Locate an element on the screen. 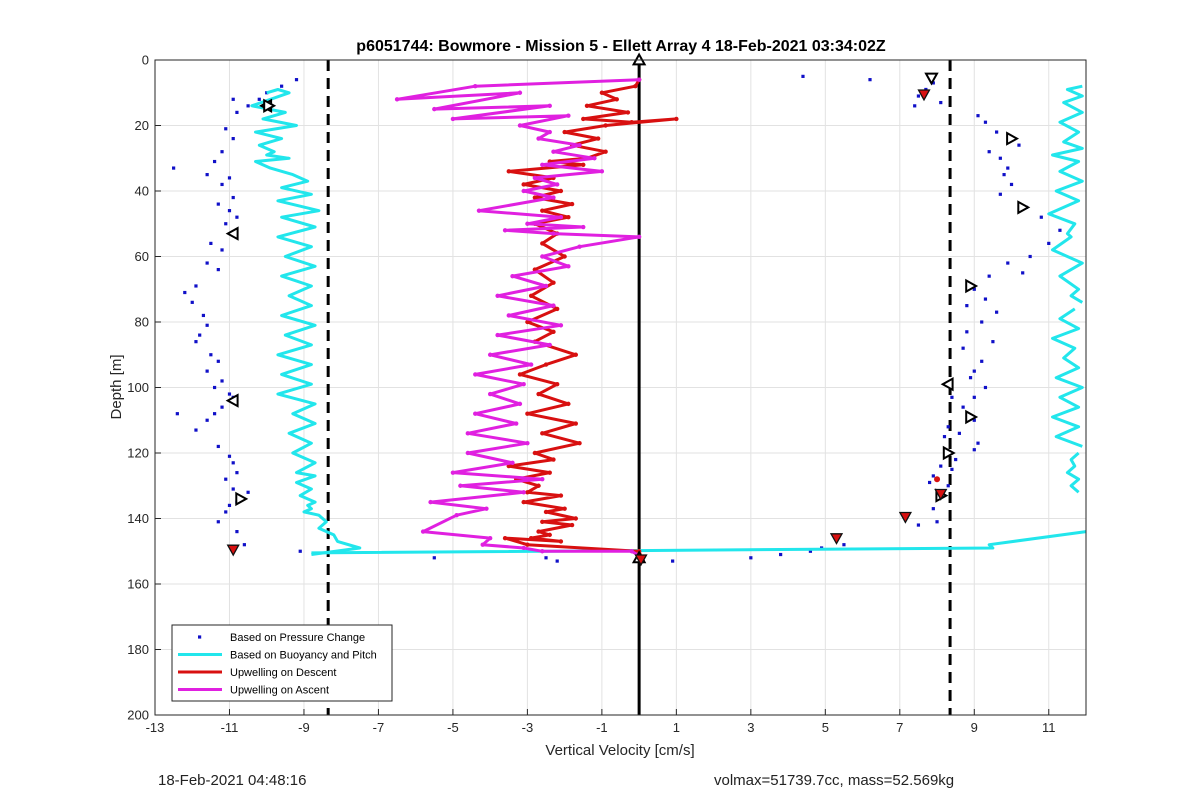  x-tick-label: 7 is located at coordinates (899, 727).